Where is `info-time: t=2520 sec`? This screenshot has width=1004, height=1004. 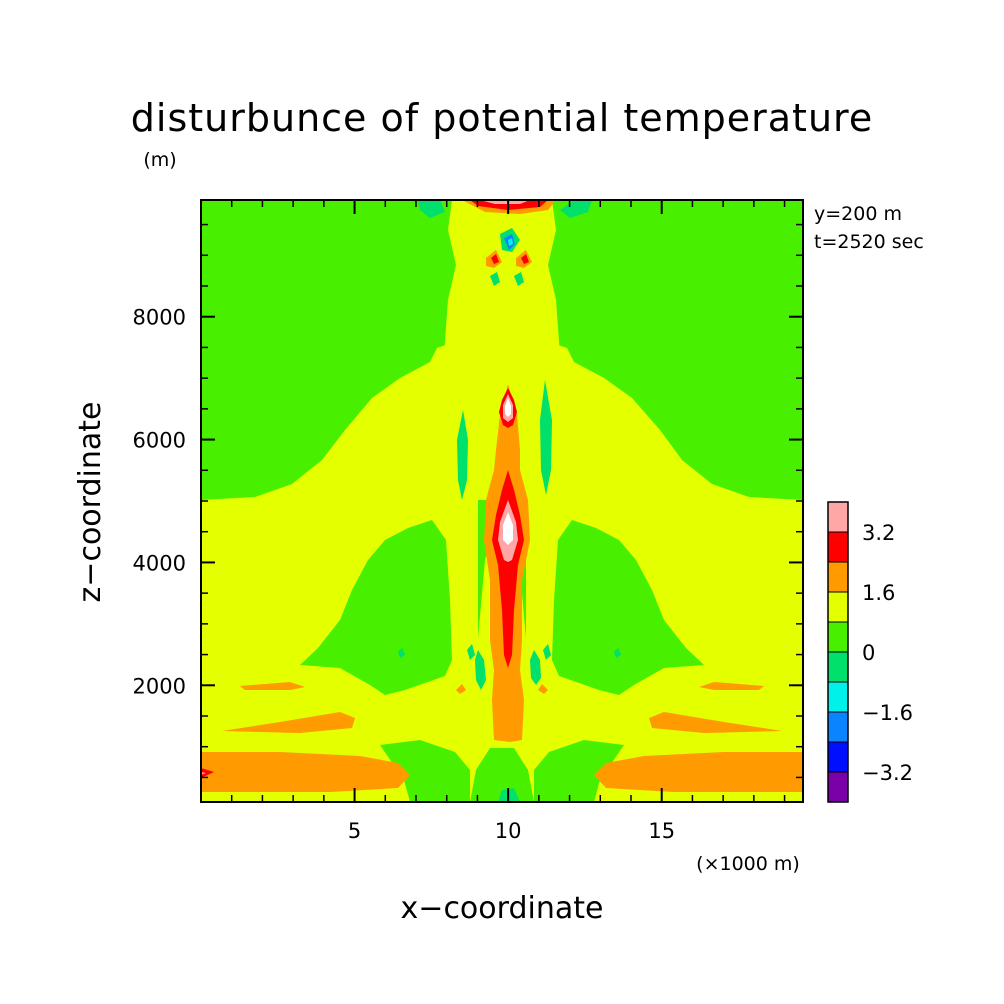 info-time: t=2520 sec is located at coordinates (869, 242).